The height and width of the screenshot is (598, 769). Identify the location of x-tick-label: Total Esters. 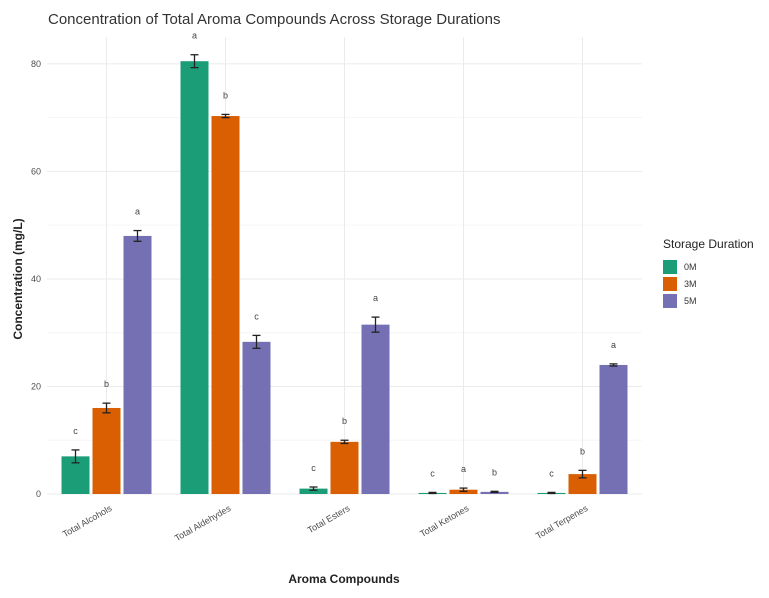
(329, 519).